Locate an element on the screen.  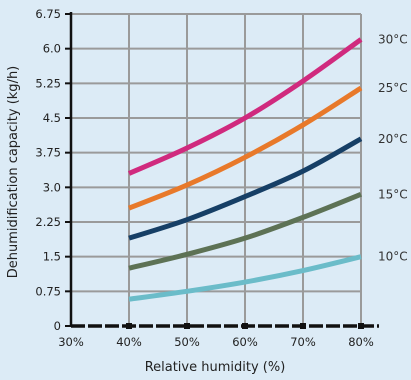
y-tick-label: 3.0 is located at coordinates (52, 187).